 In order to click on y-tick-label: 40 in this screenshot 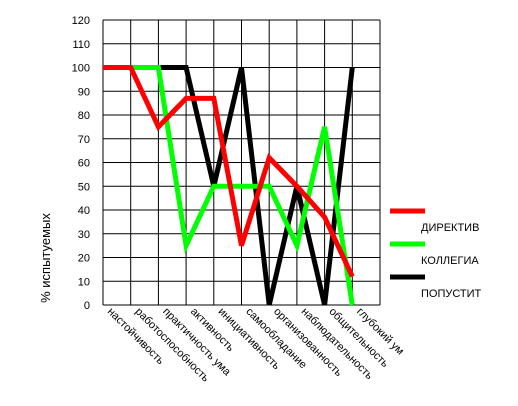, I will do `click(84, 211)`.